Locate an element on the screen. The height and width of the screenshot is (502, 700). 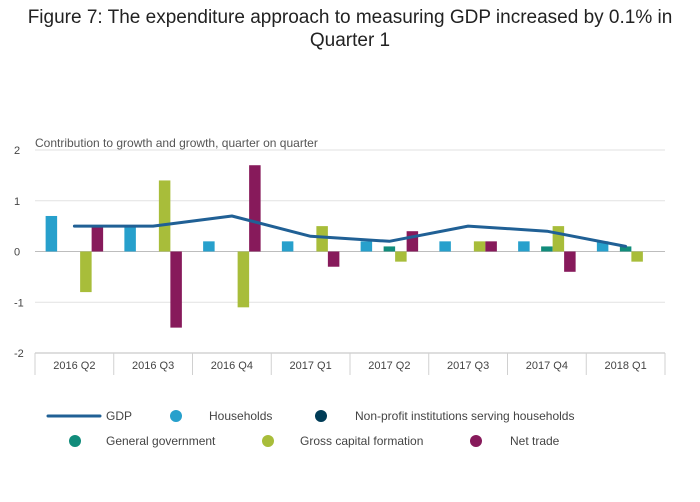
x-tick-label: 2016 Q4 is located at coordinates (232, 366).